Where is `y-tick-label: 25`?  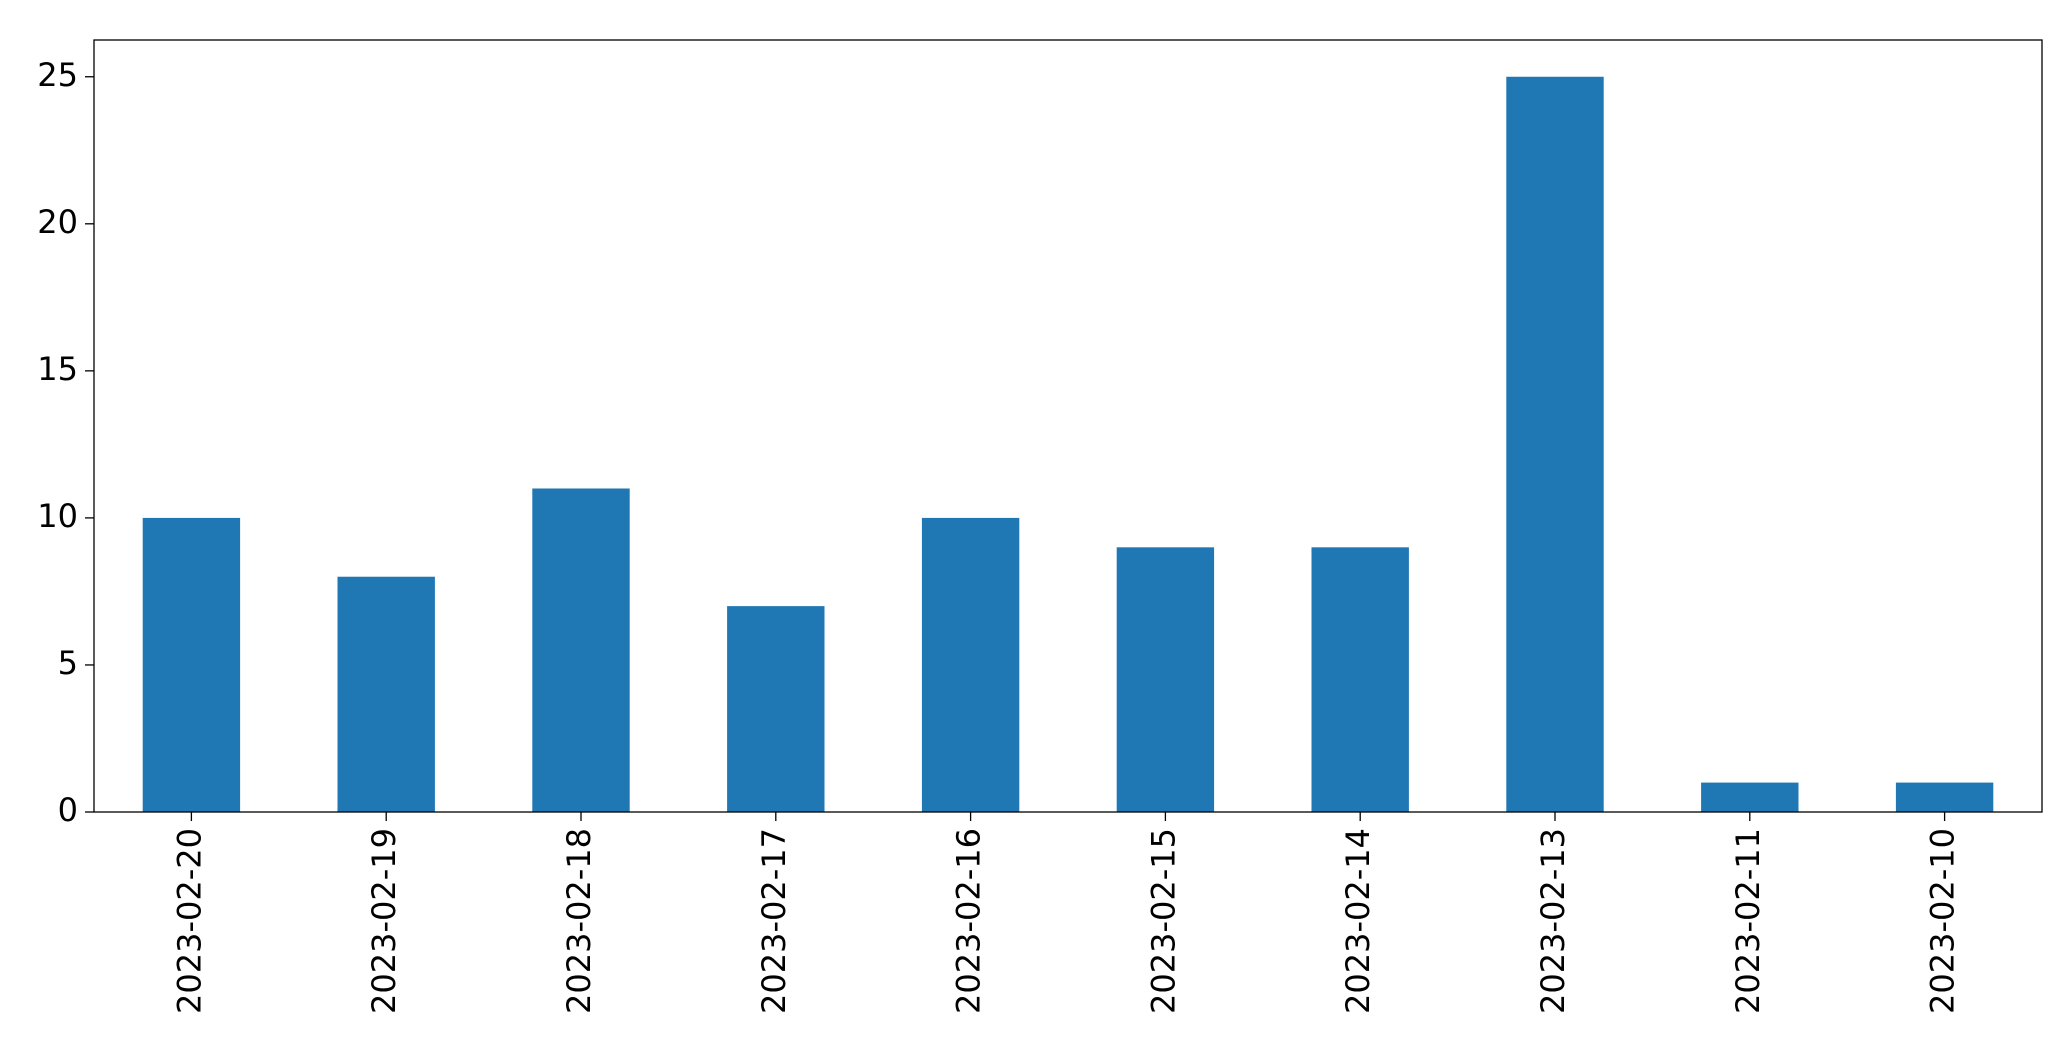
y-tick-label: 25 is located at coordinates (57, 75).